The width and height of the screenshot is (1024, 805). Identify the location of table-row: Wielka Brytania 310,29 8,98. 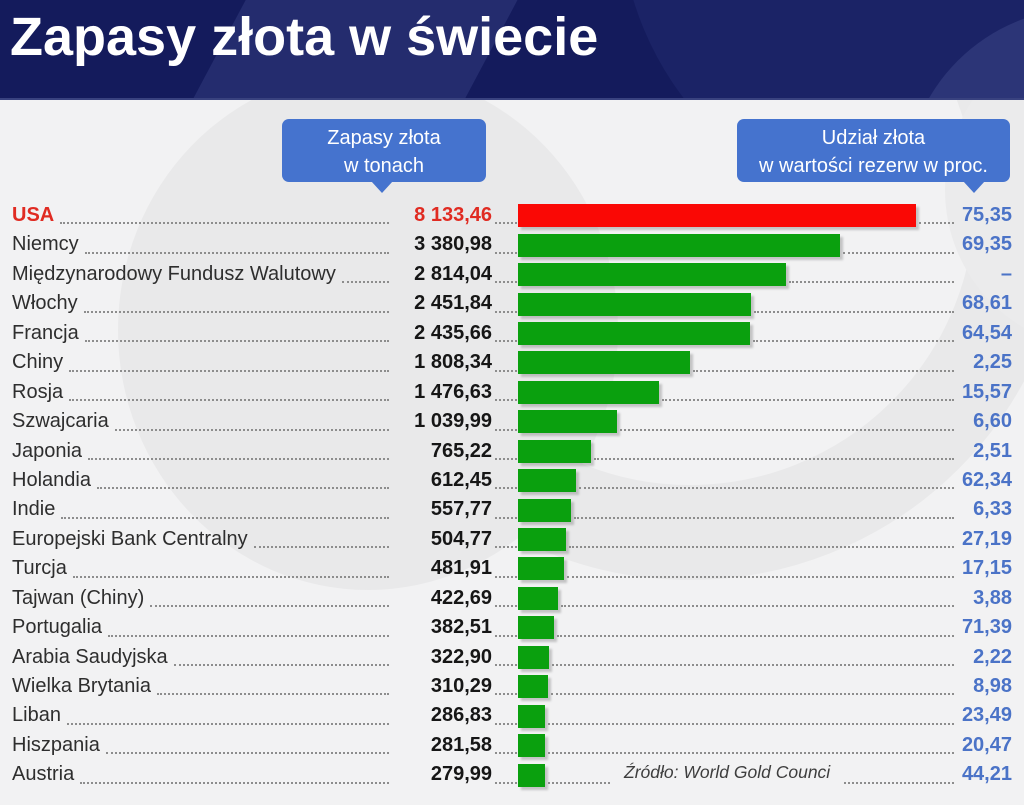
(512, 686).